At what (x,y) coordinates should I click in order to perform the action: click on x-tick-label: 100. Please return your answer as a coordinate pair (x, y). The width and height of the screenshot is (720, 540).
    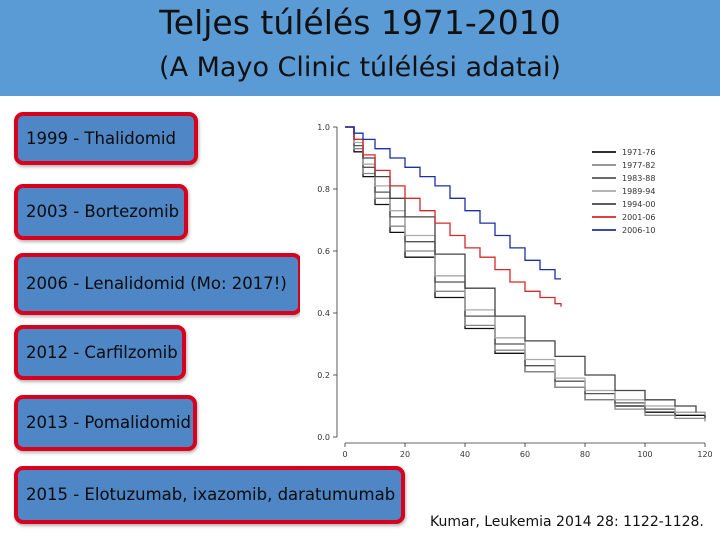
    Looking at the image, I should click on (644, 454).